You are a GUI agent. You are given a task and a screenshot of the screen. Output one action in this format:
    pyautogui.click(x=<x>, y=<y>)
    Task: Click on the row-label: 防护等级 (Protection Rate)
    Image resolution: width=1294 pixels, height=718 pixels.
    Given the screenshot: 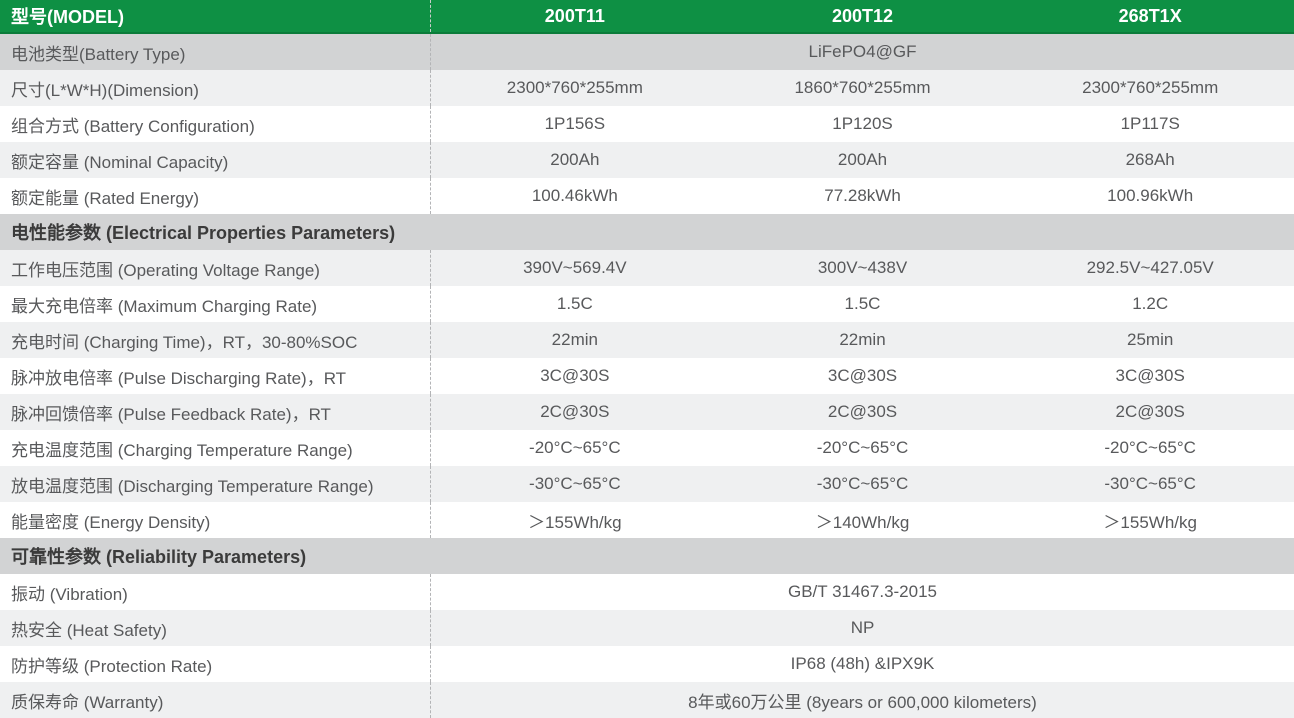 What is the action you would take?
    pyautogui.click(x=112, y=666)
    